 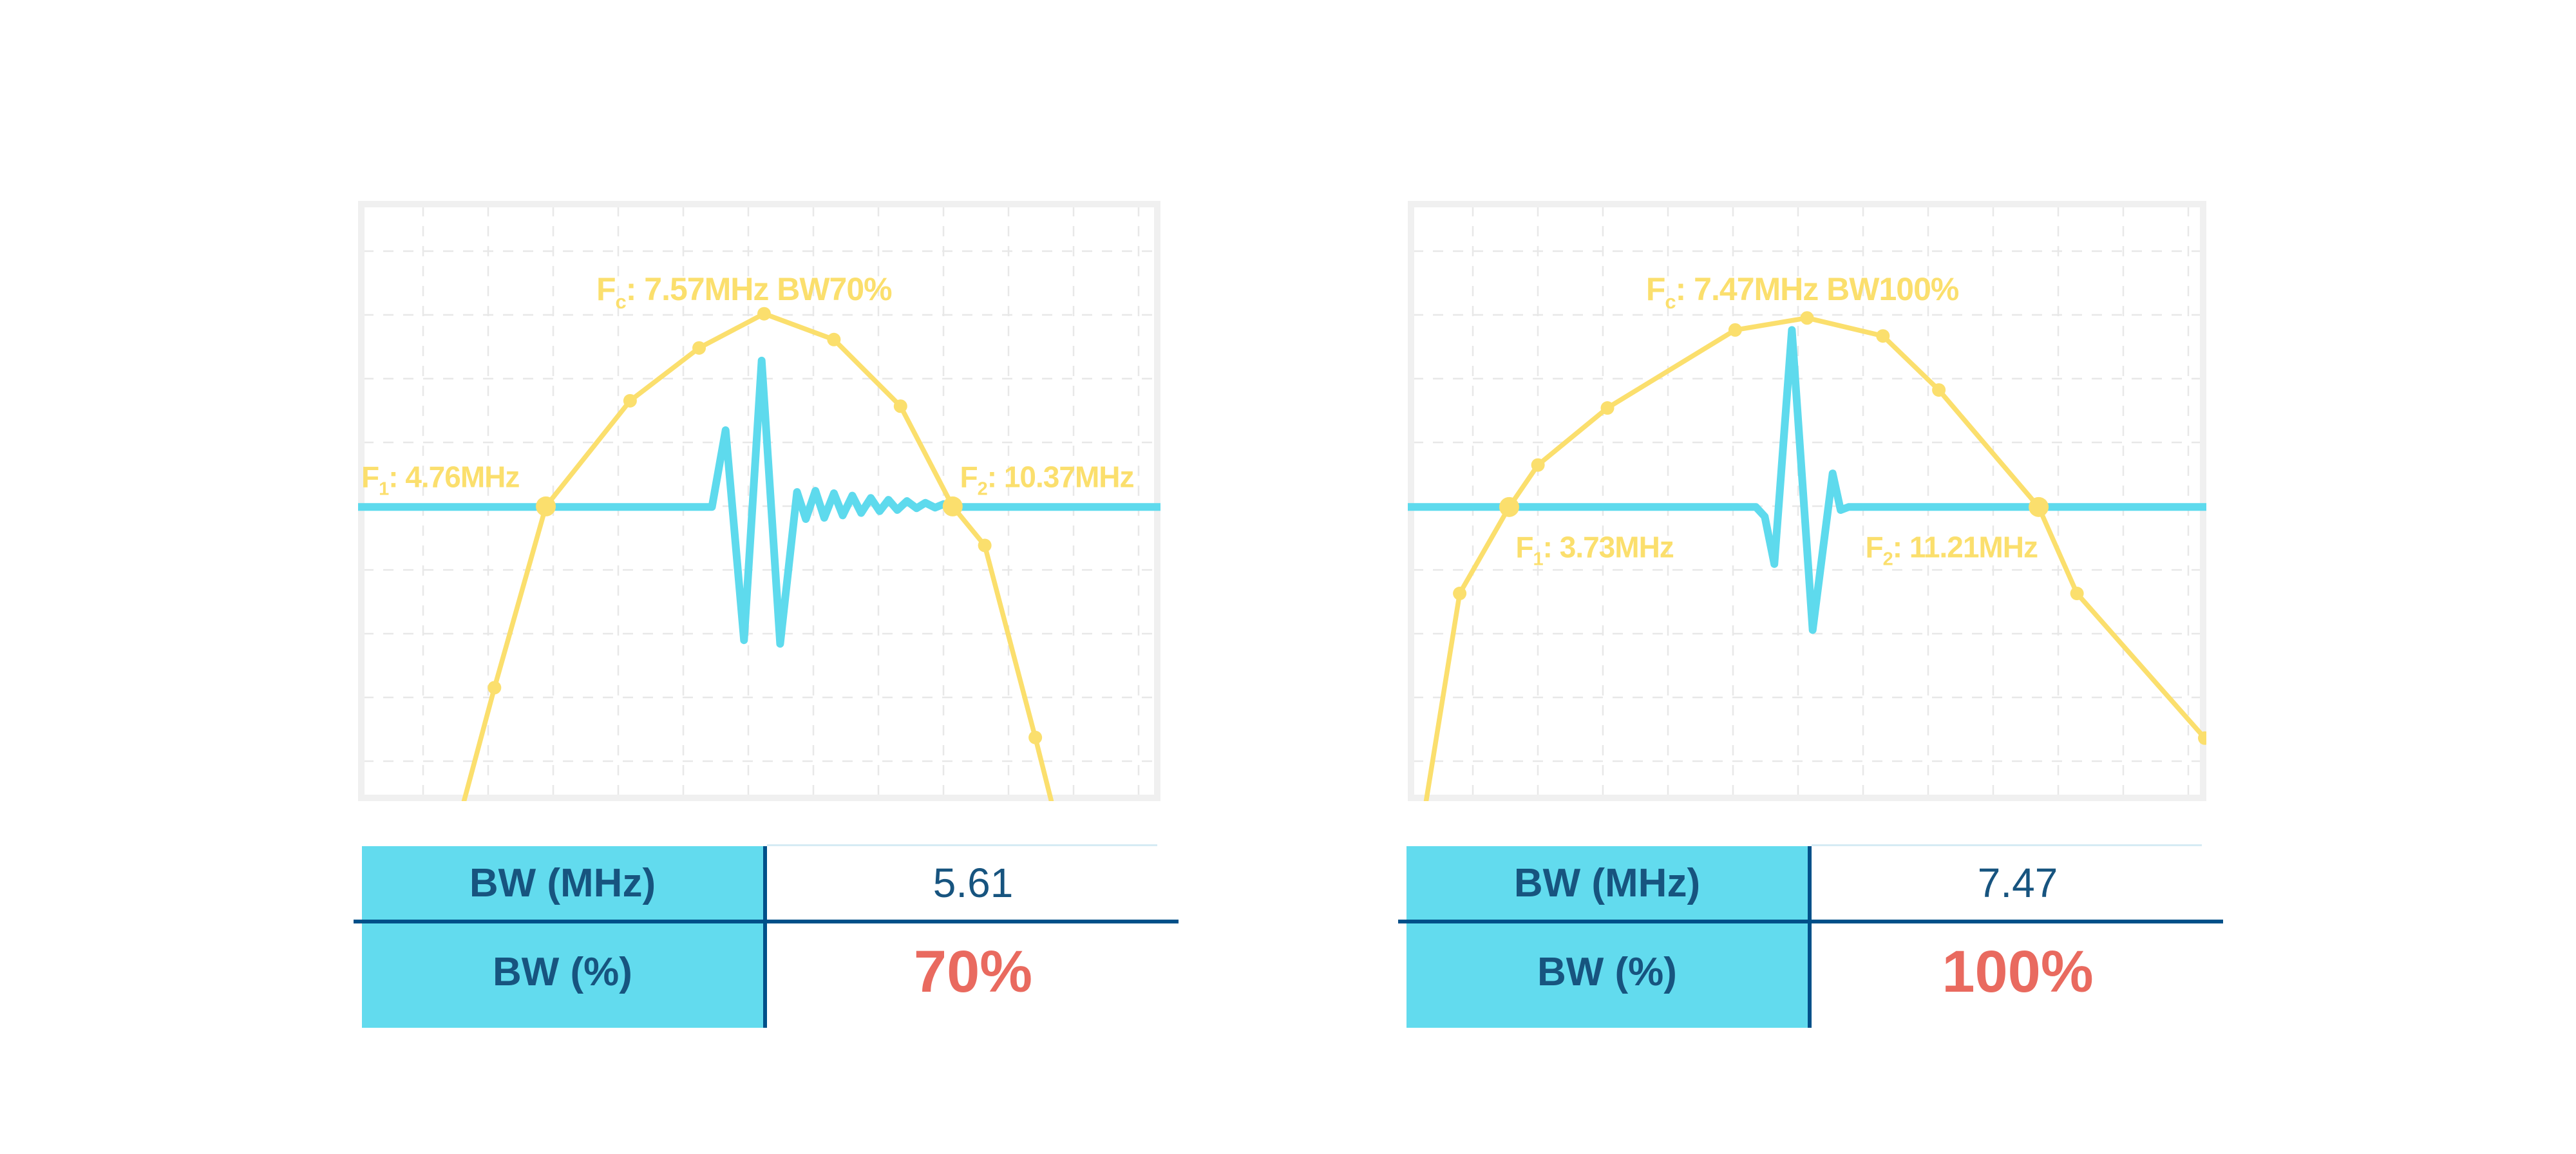 I want to click on chart-title: Fc: 7.57MHz BW70%, so click(x=744, y=292).